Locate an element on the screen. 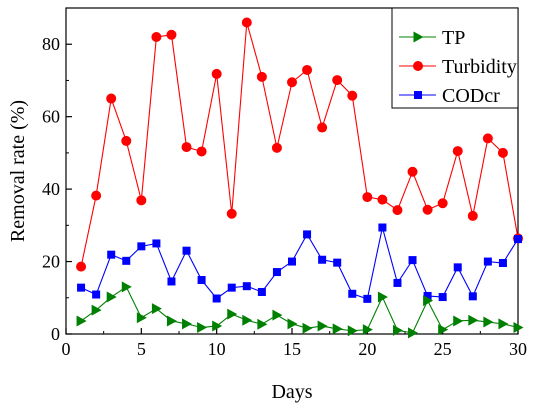 The image size is (550, 410). x-tick-label: 25 is located at coordinates (443, 349).